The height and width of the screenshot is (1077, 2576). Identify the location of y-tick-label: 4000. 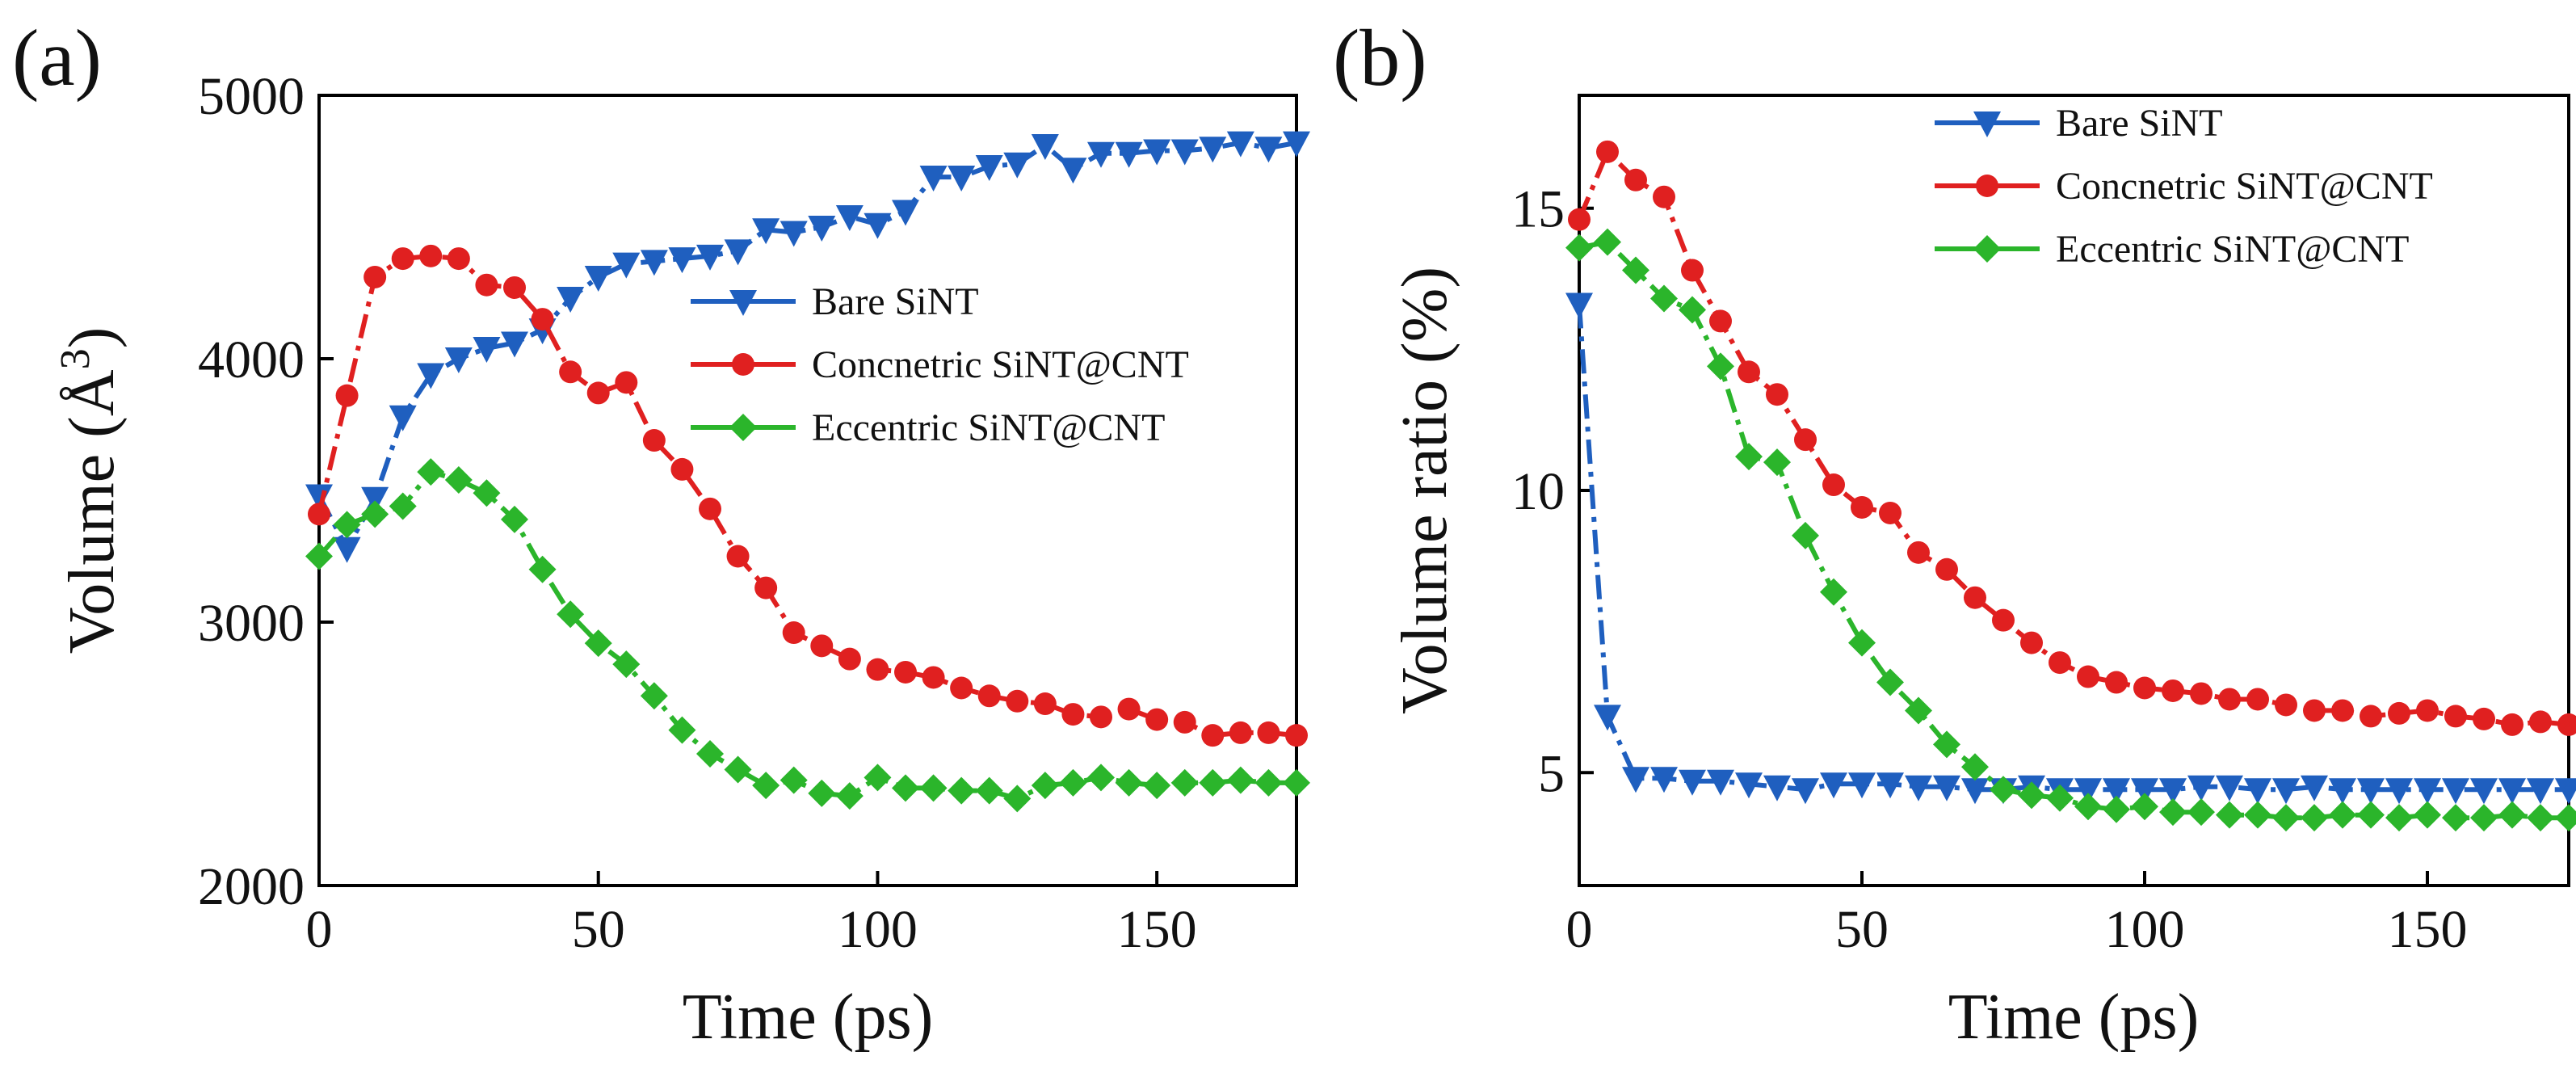
(252, 359).